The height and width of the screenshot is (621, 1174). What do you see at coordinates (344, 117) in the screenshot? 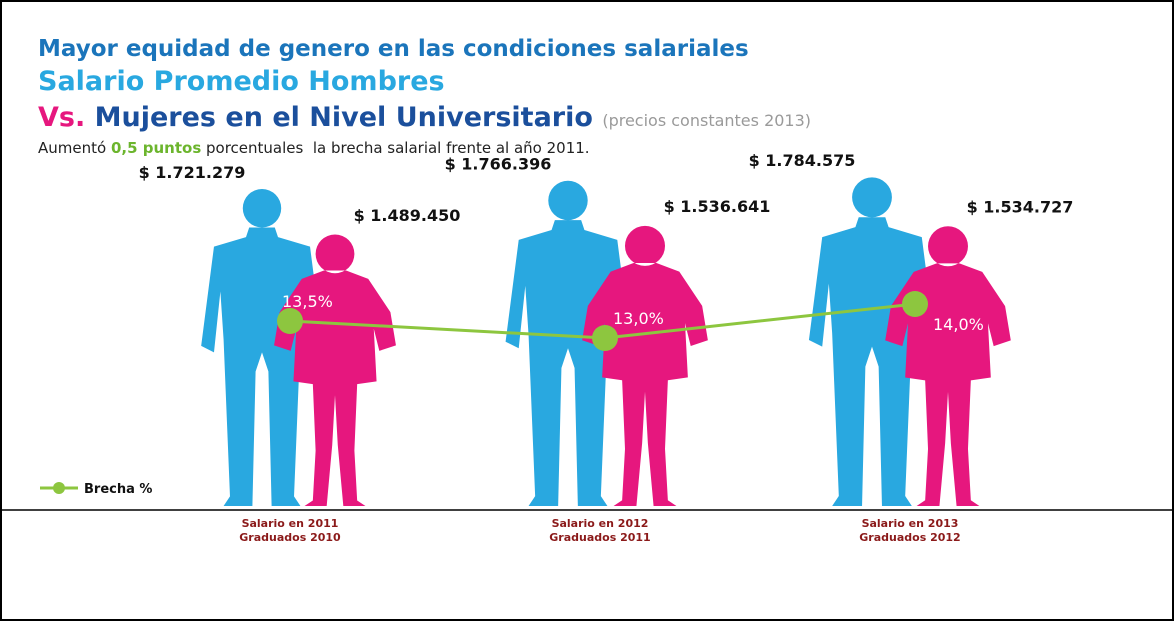
I see `title-main: Mujeres en el Nivel Universitario` at bounding box center [344, 117].